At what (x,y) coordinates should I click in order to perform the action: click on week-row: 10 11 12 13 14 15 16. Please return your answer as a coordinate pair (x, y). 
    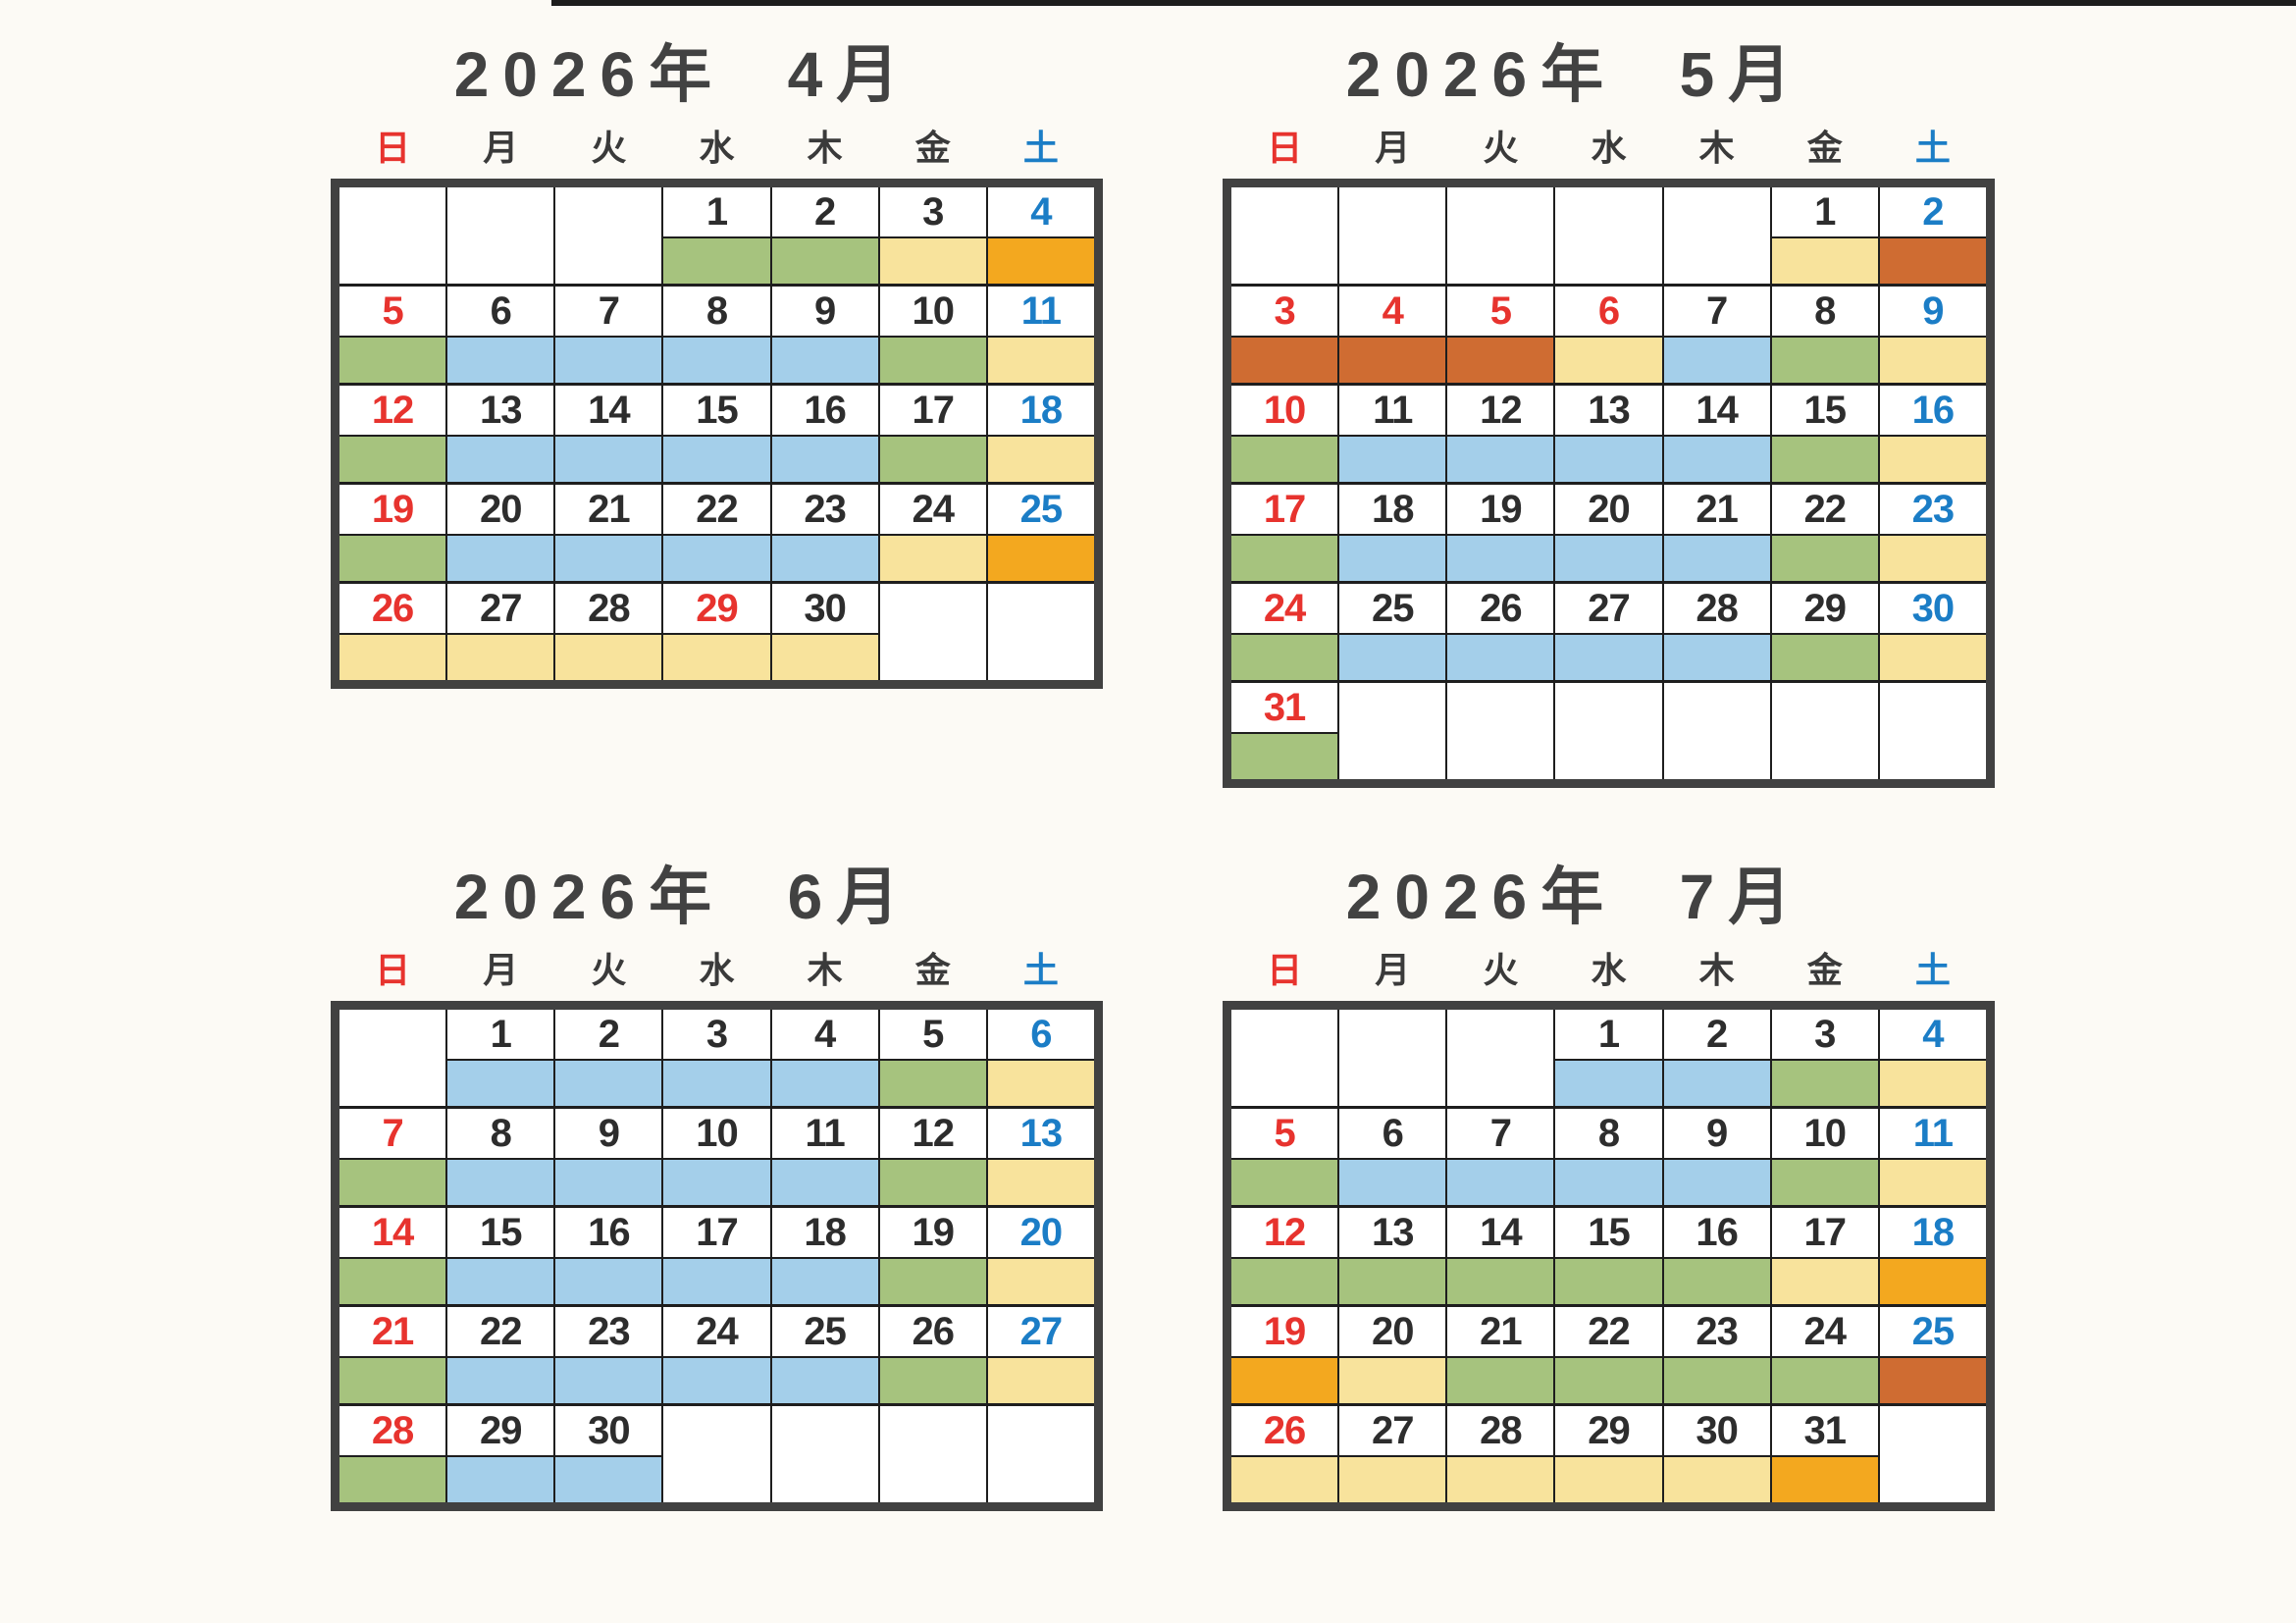
    Looking at the image, I should click on (1608, 435).